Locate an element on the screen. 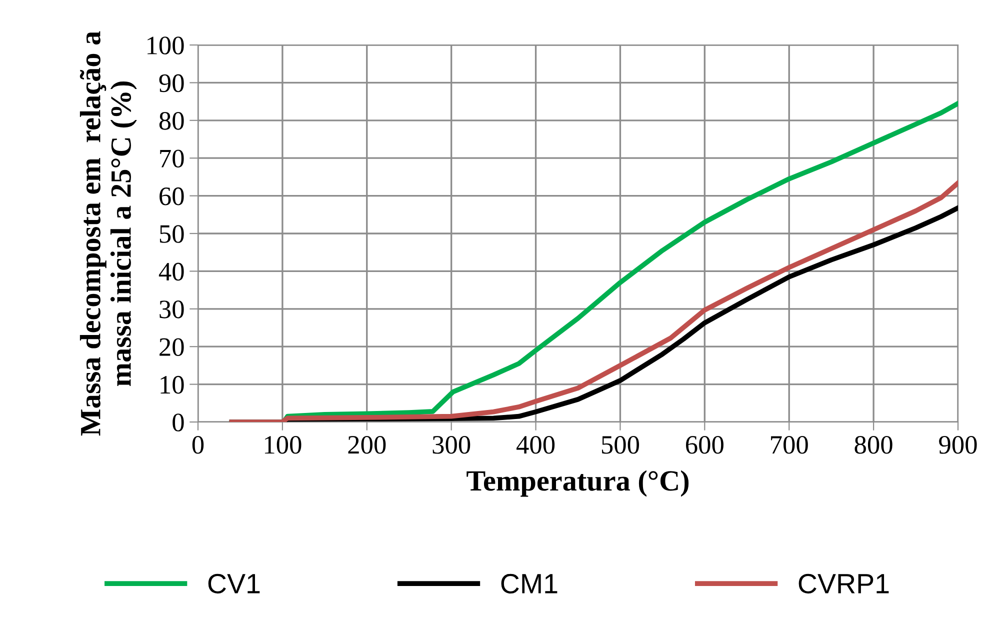 The width and height of the screenshot is (997, 624). y-tick-label: 50 is located at coordinates (172, 234).